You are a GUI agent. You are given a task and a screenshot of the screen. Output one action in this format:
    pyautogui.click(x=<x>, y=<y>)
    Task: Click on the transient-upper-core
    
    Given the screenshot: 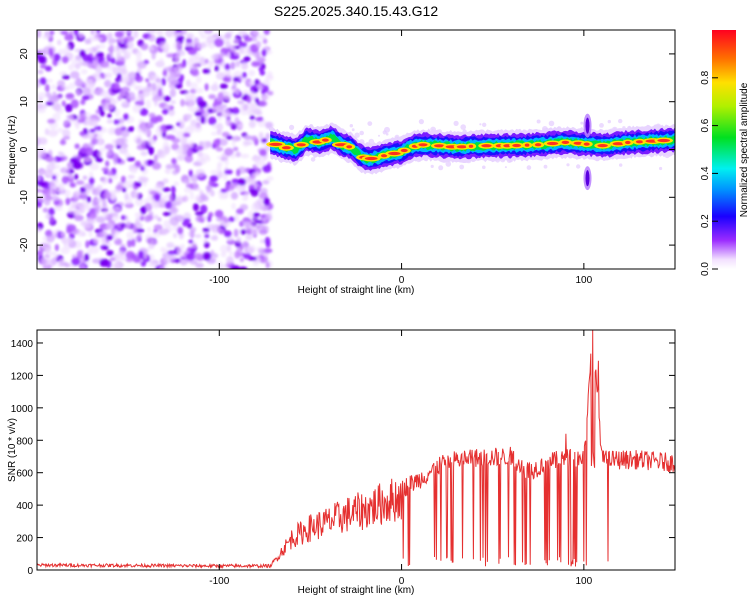 What is the action you would take?
    pyautogui.click(x=587, y=125)
    